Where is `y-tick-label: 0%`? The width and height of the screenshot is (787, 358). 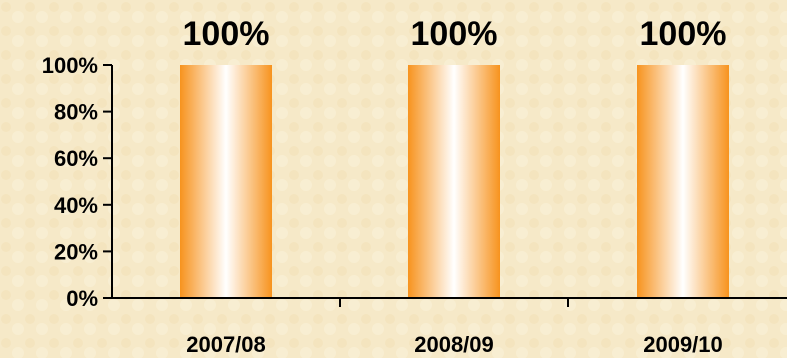
y-tick-label: 0% is located at coordinates (82, 298).